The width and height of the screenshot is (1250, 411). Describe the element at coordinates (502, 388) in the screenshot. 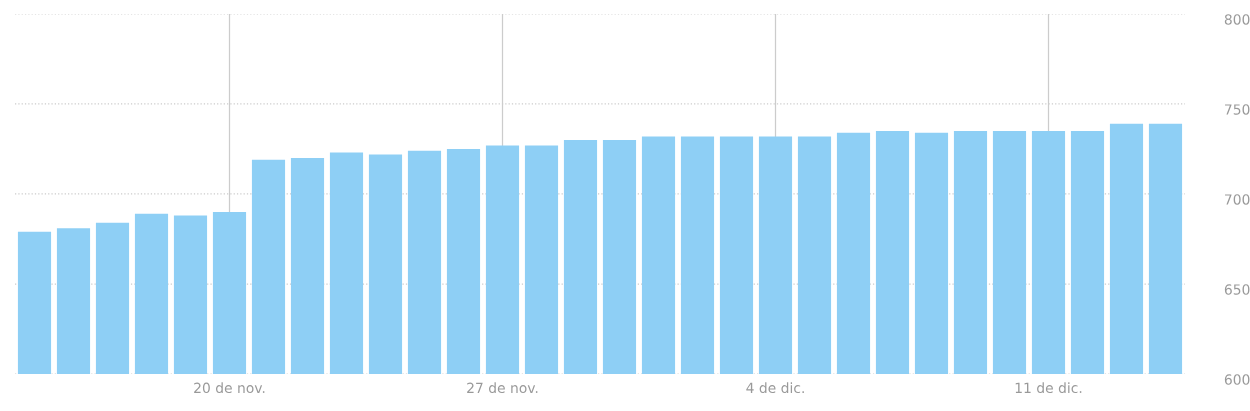

I see `x-tick-label: 27 de nov.` at that location.